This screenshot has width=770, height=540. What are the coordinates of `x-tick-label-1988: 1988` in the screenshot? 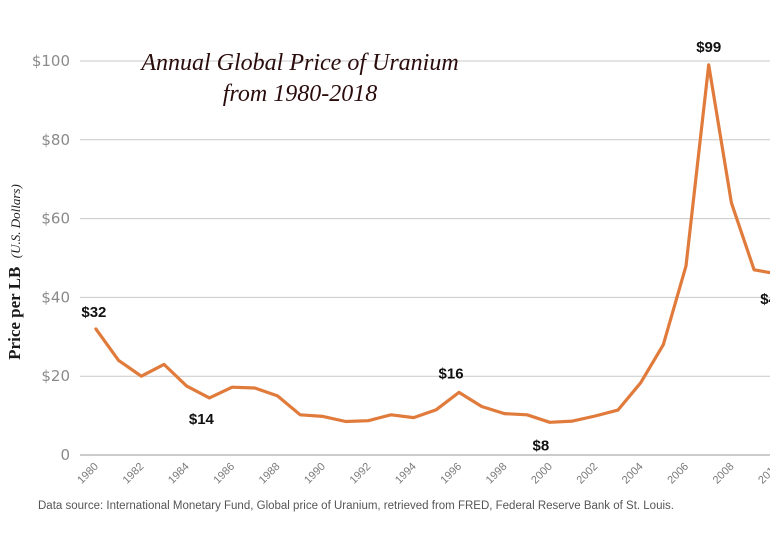 It's located at (270, 474).